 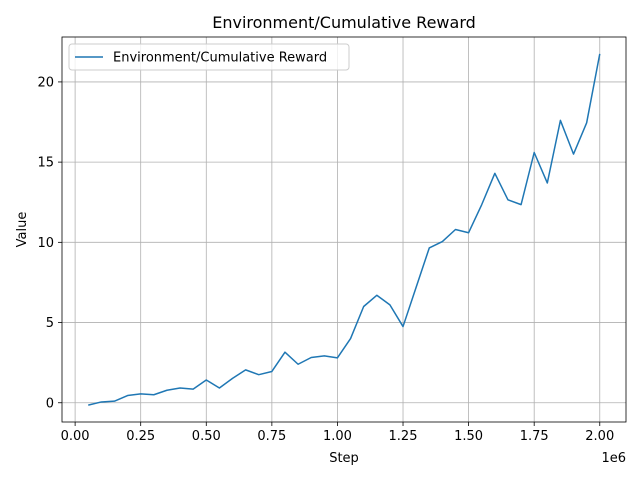 I want to click on x-tick-label: 1.25, so click(x=403, y=436).